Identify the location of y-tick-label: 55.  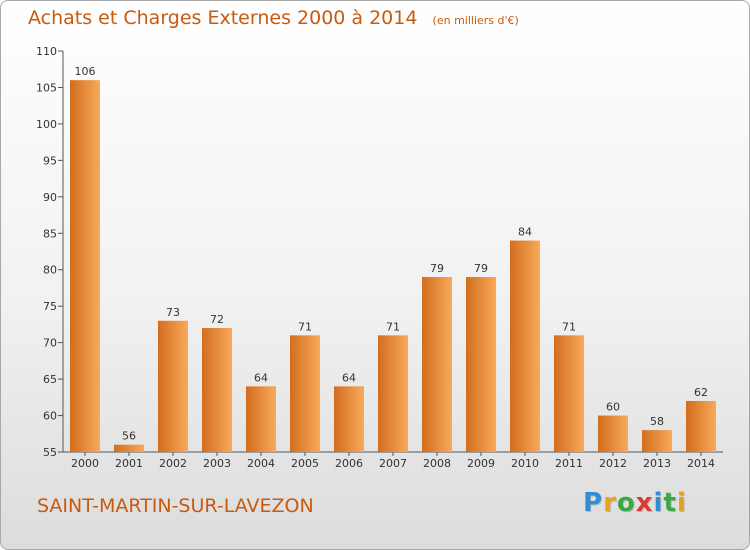
(50, 452).